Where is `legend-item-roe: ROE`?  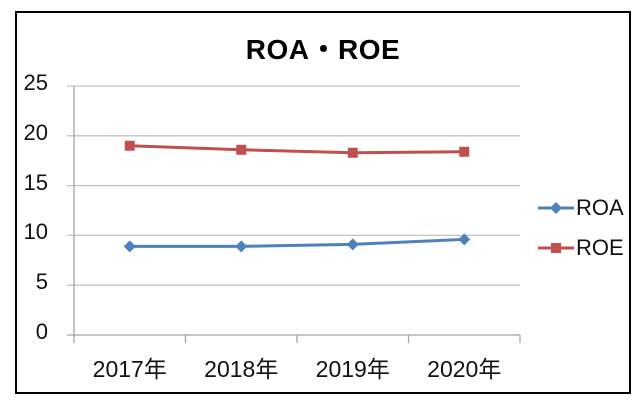 legend-item-roe: ROE is located at coordinates (581, 247).